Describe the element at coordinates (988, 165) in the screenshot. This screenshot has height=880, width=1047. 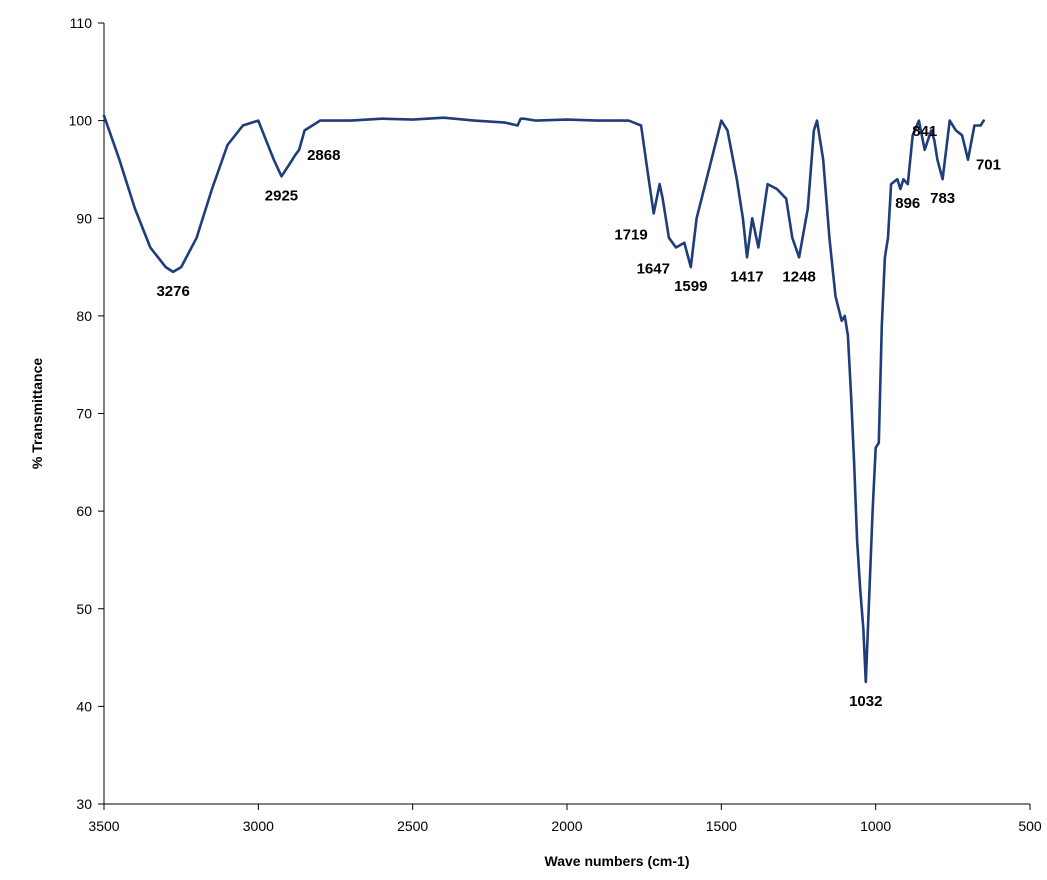
I see `peak-label: 701` at that location.